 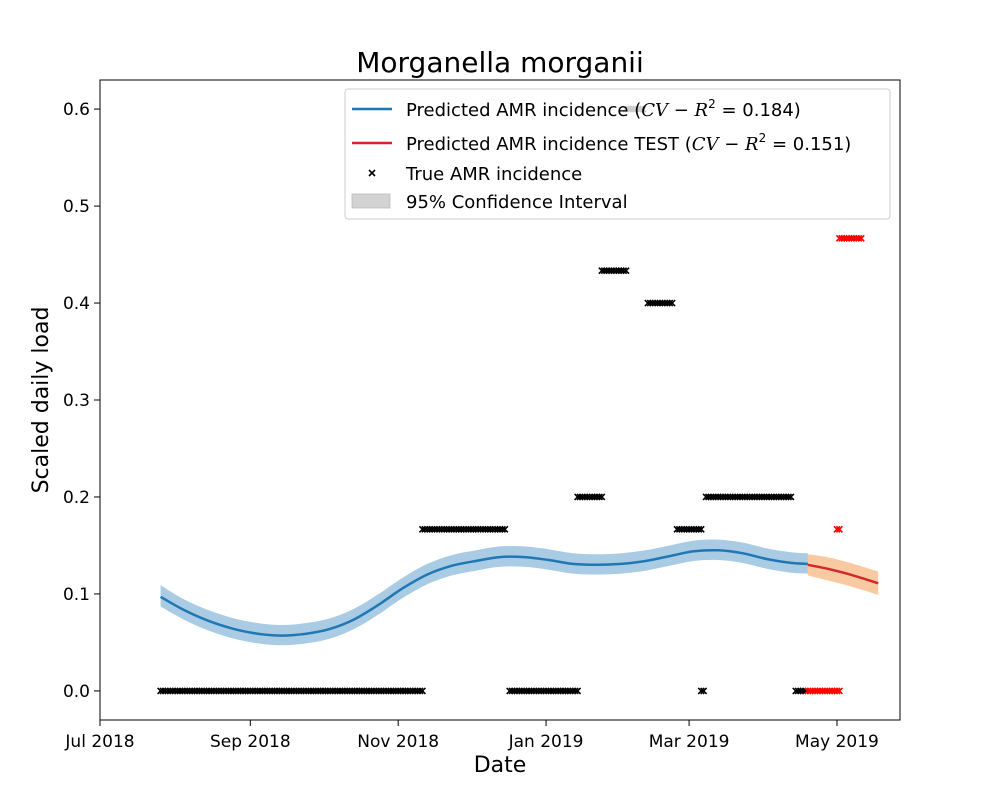 I want to click on confidence-band-test, so click(x=843, y=574).